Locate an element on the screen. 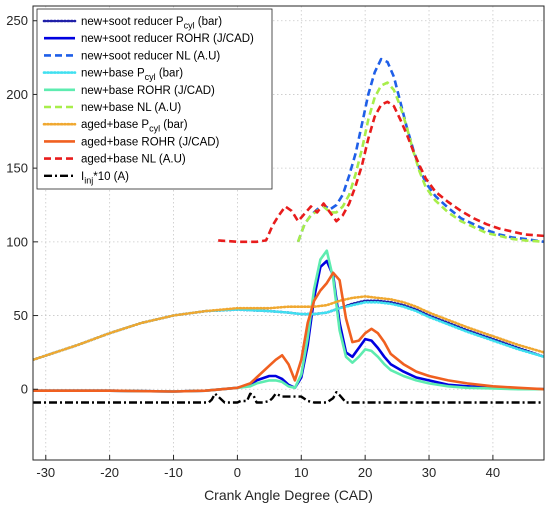 The height and width of the screenshot is (510, 550). legend-label: new+soot reducer P is located at coordinates (132, 22).